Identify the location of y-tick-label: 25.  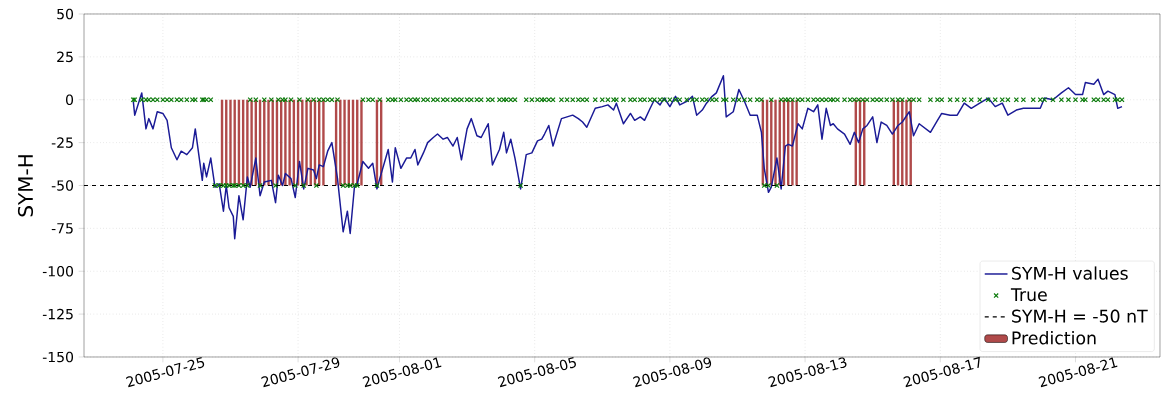
(65, 57).